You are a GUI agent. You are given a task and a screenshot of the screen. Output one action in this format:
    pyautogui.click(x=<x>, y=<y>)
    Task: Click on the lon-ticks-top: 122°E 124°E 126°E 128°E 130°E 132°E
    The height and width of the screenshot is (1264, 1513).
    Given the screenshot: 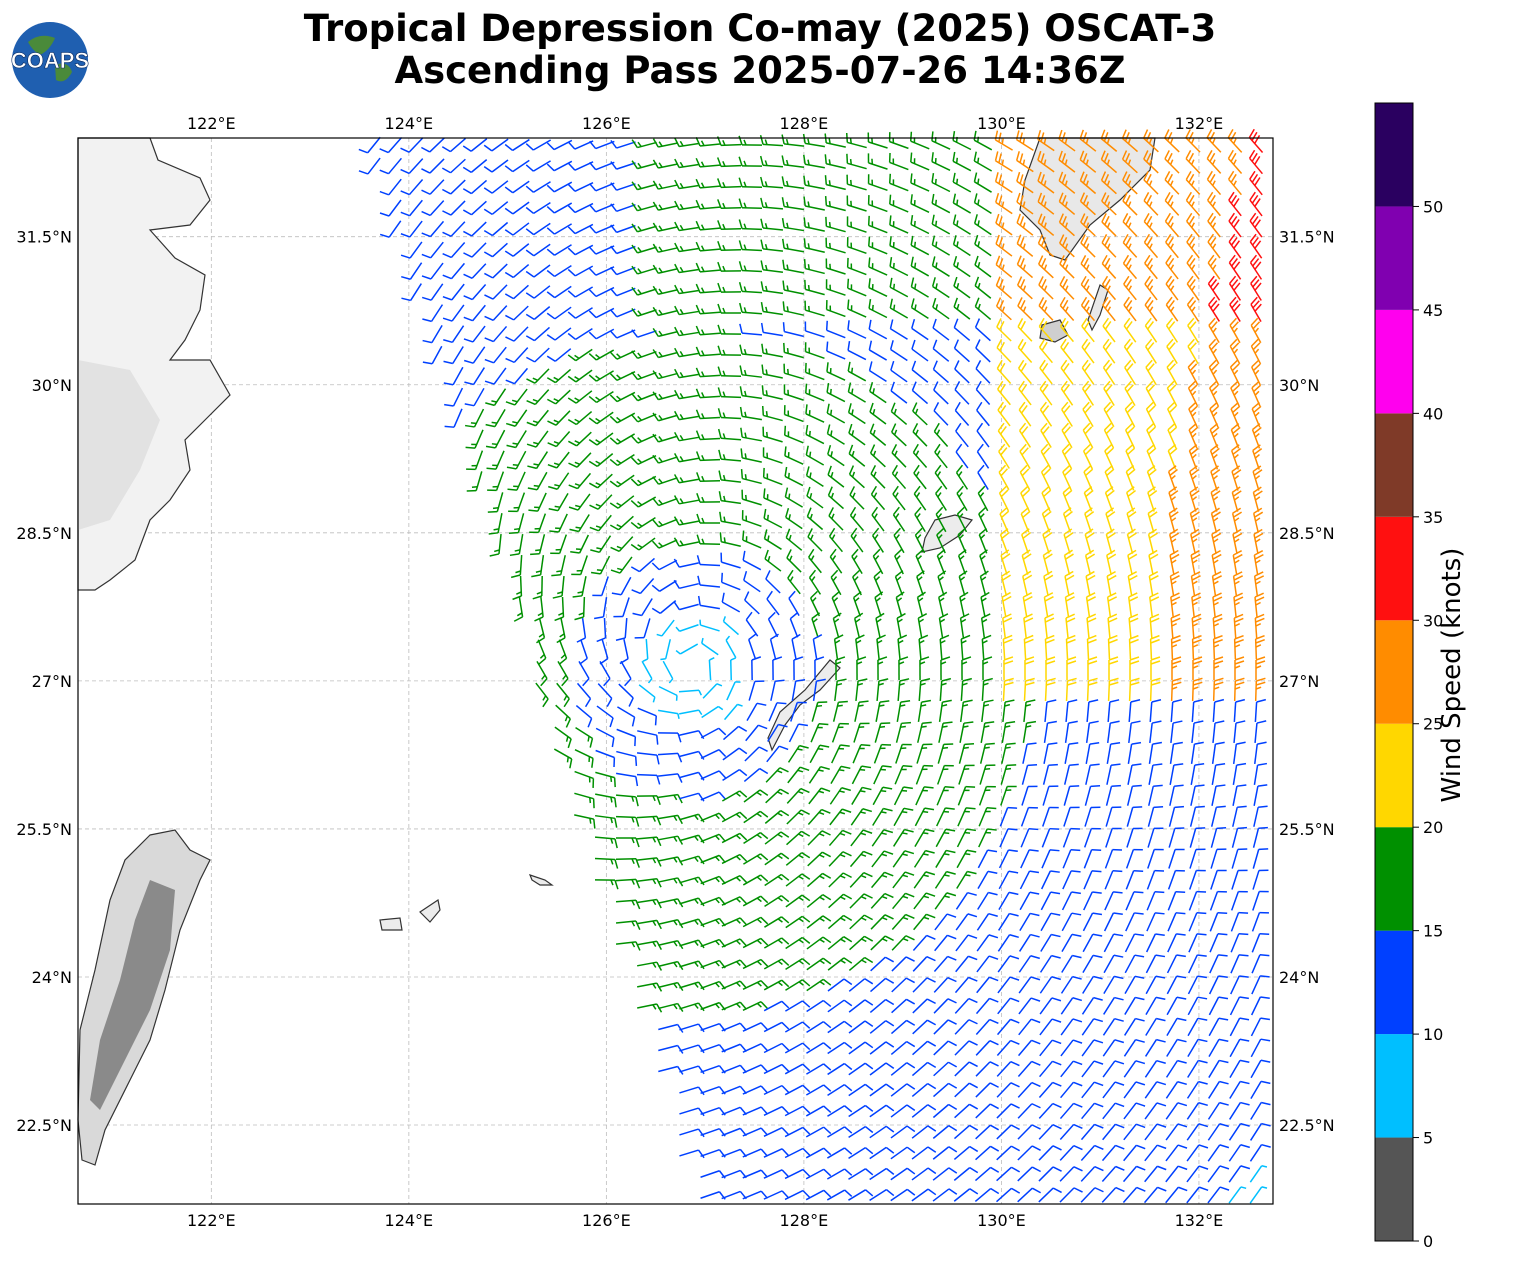 What is the action you would take?
    pyautogui.click(x=705, y=123)
    